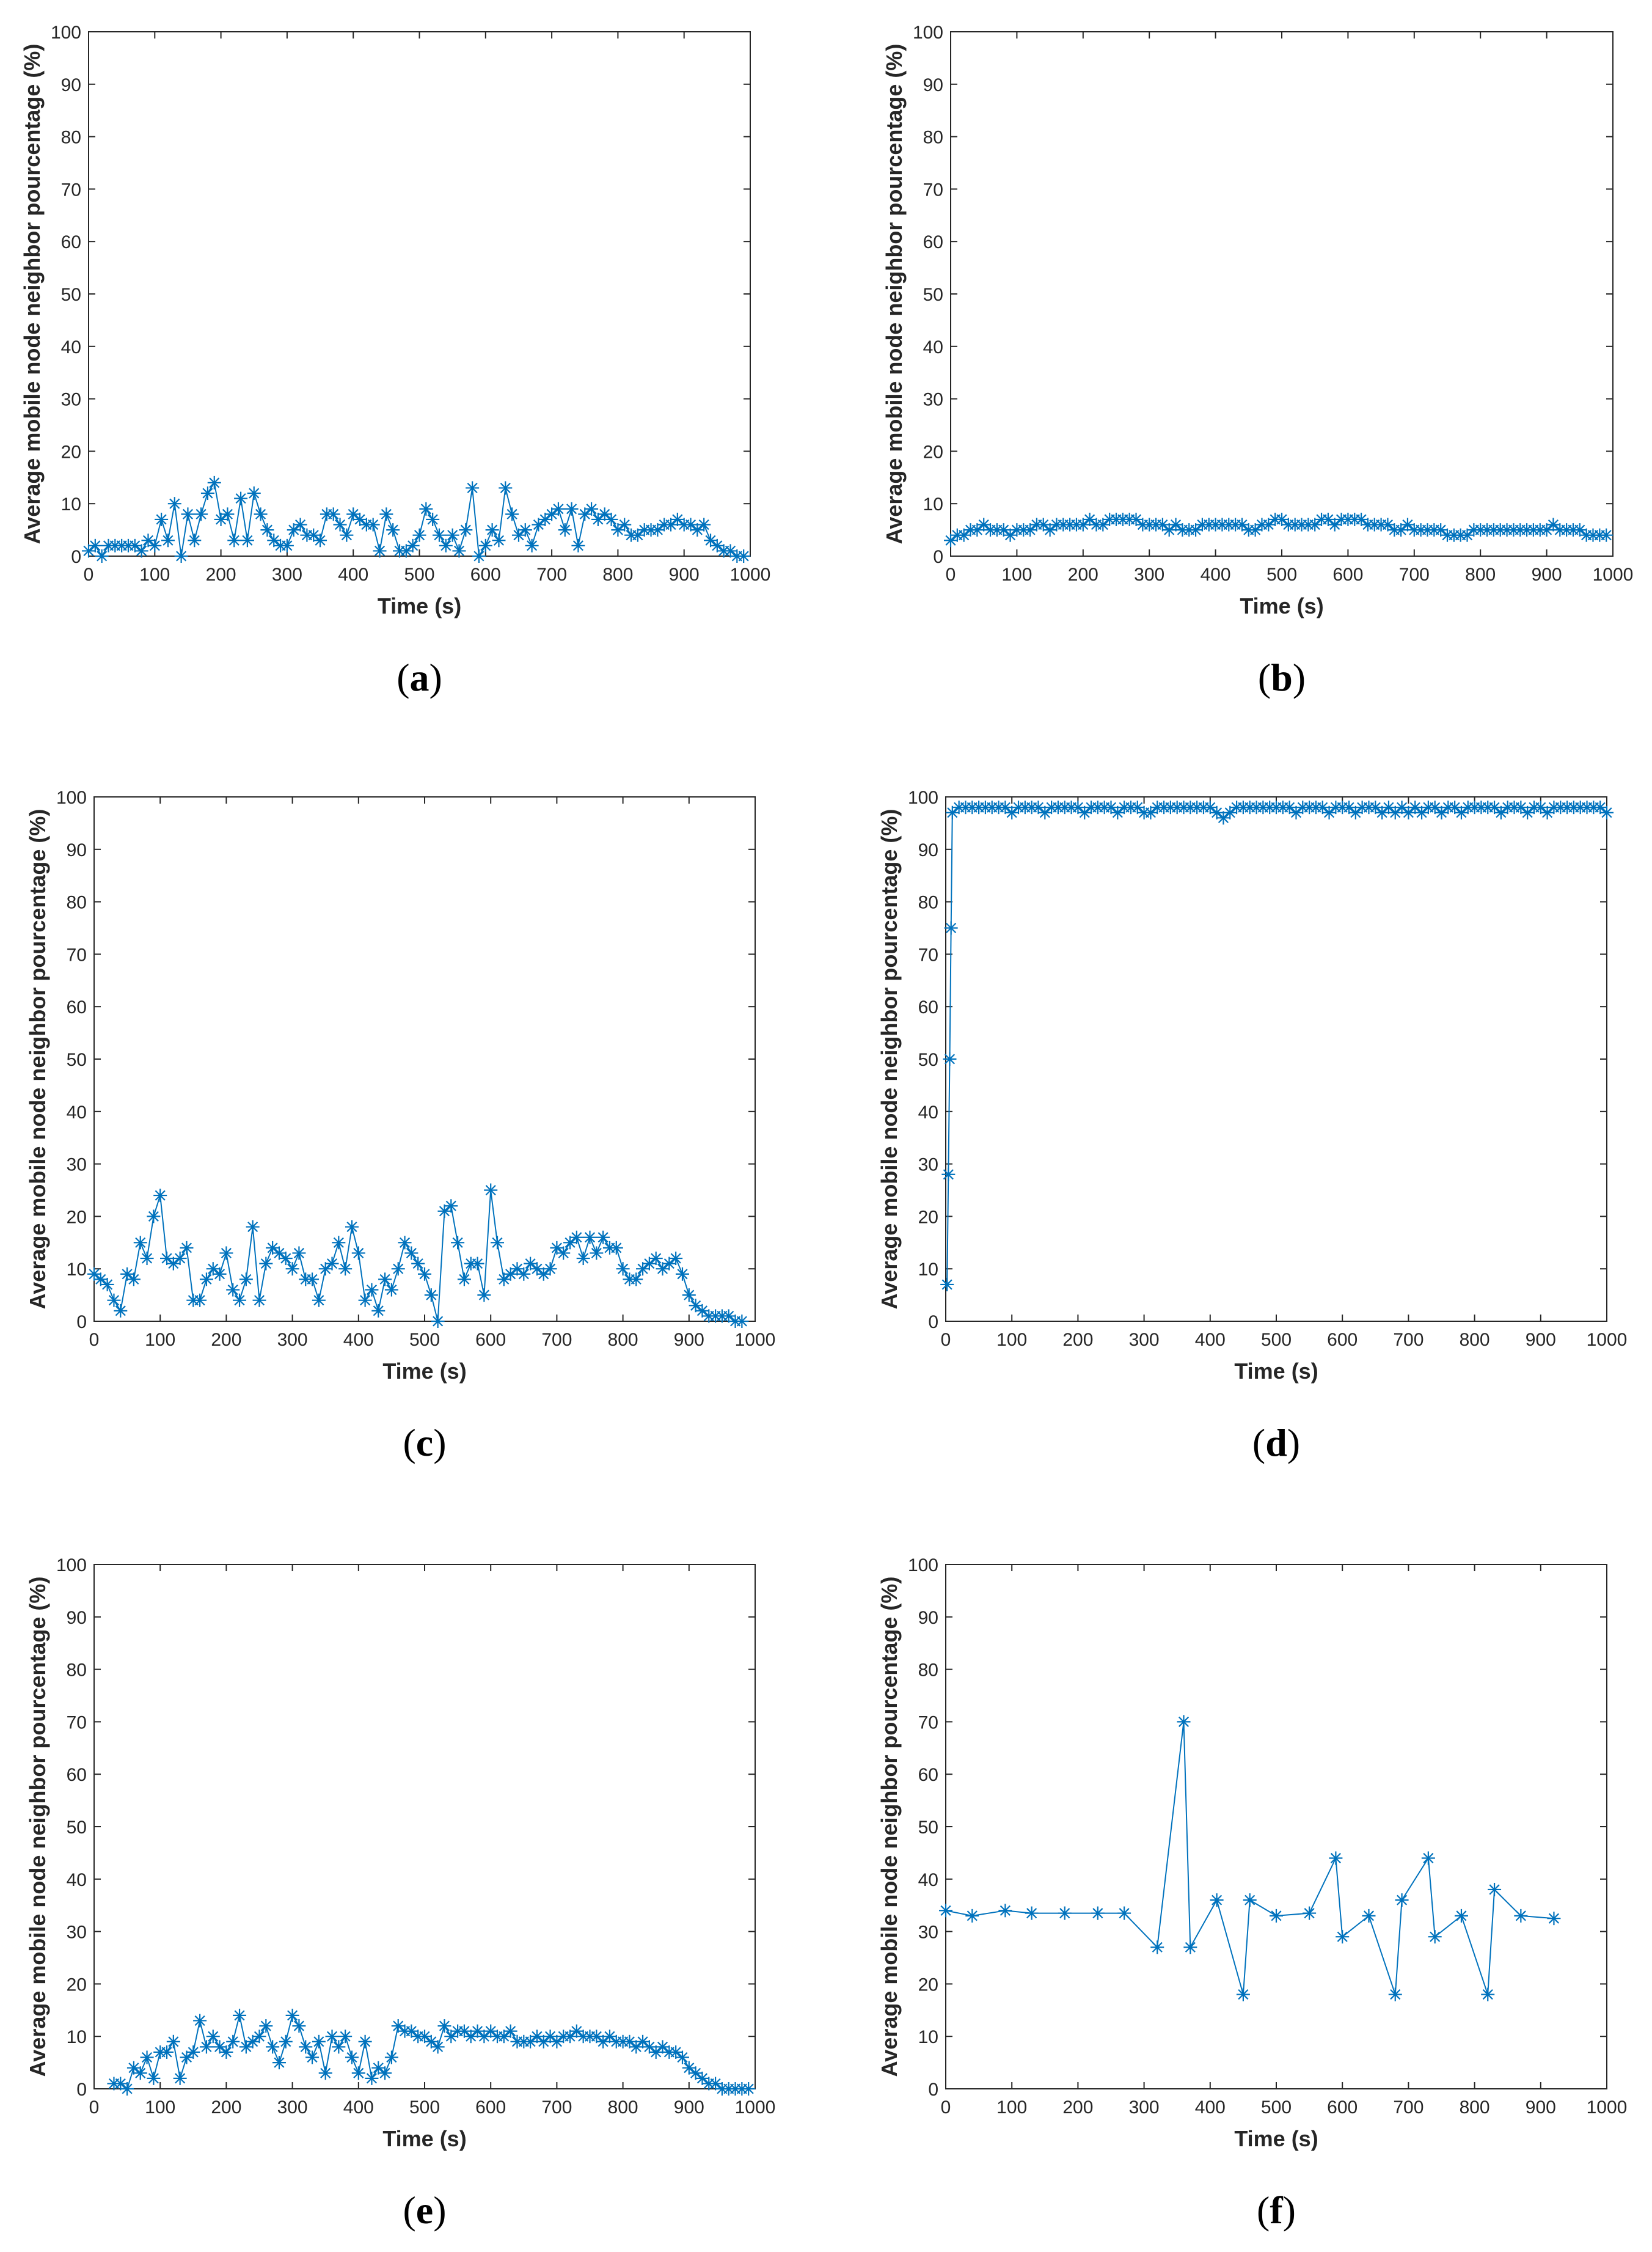  What do you see at coordinates (1276, 2210) in the screenshot?
I see `panel-letter: f` at bounding box center [1276, 2210].